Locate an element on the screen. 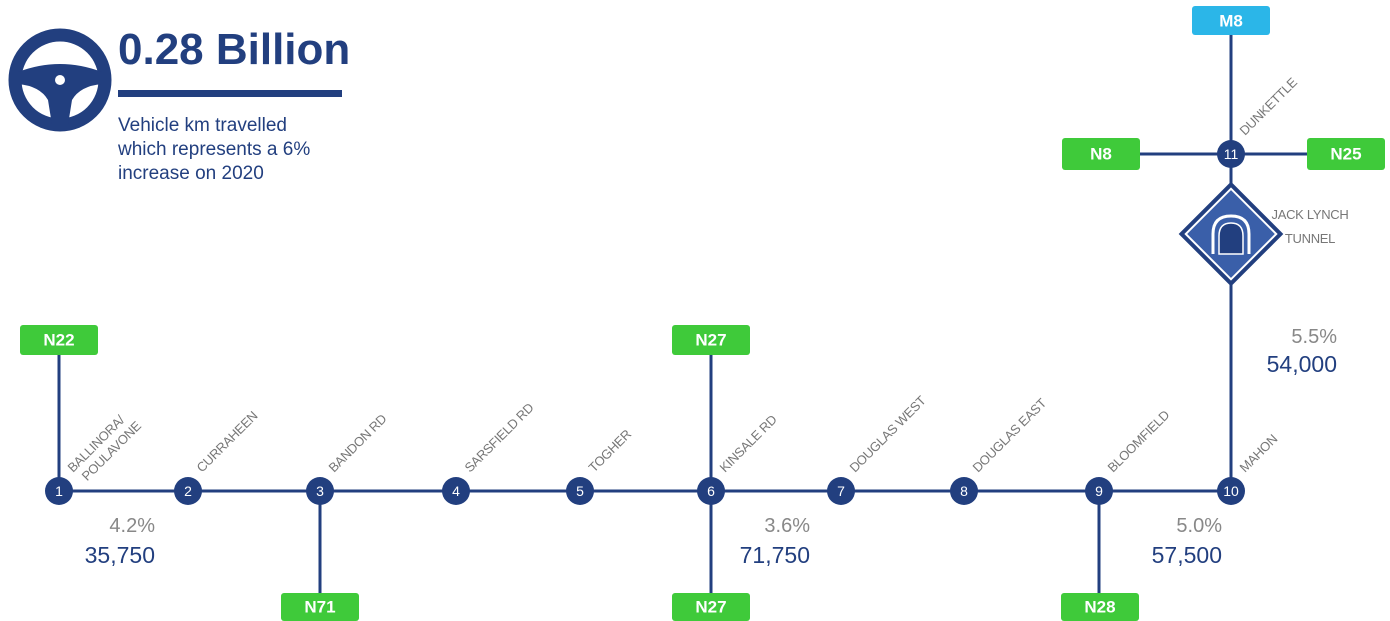 Image resolution: width=1390 pixels, height=621 pixels. junction-number: 1 is located at coordinates (59, 491).